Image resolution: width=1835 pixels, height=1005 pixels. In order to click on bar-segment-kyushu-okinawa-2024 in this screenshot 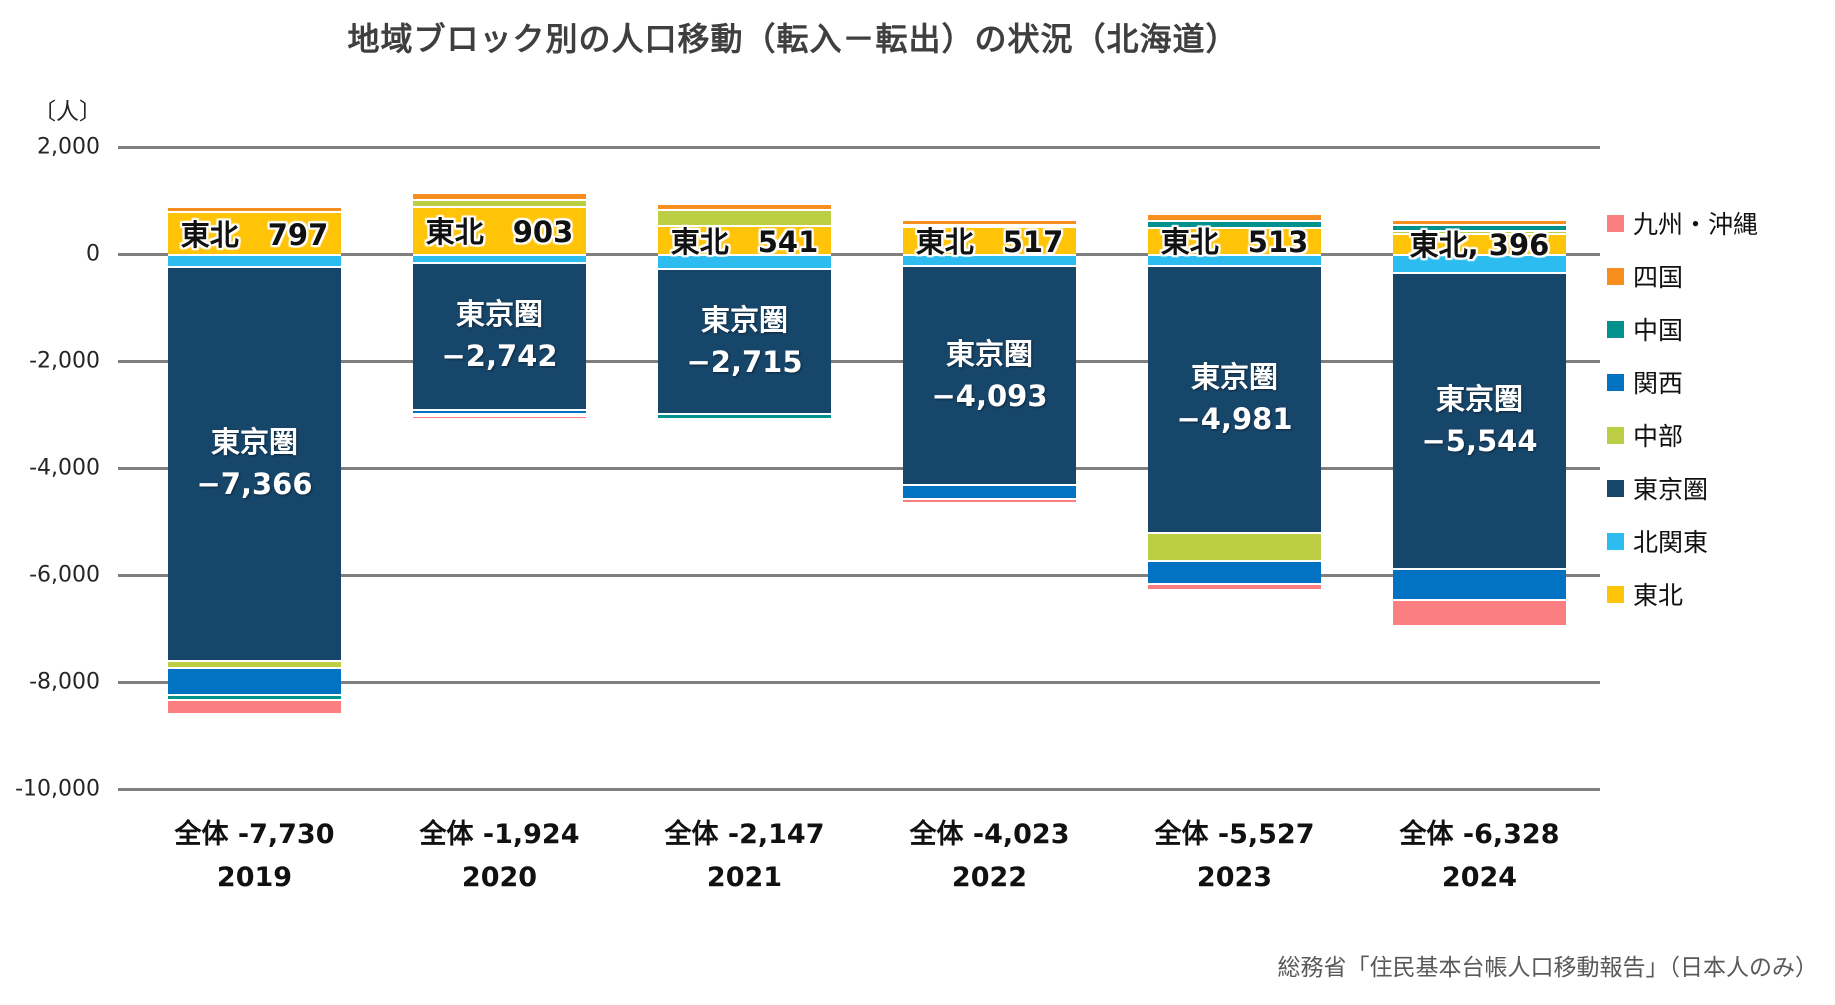, I will do `click(1479, 612)`.